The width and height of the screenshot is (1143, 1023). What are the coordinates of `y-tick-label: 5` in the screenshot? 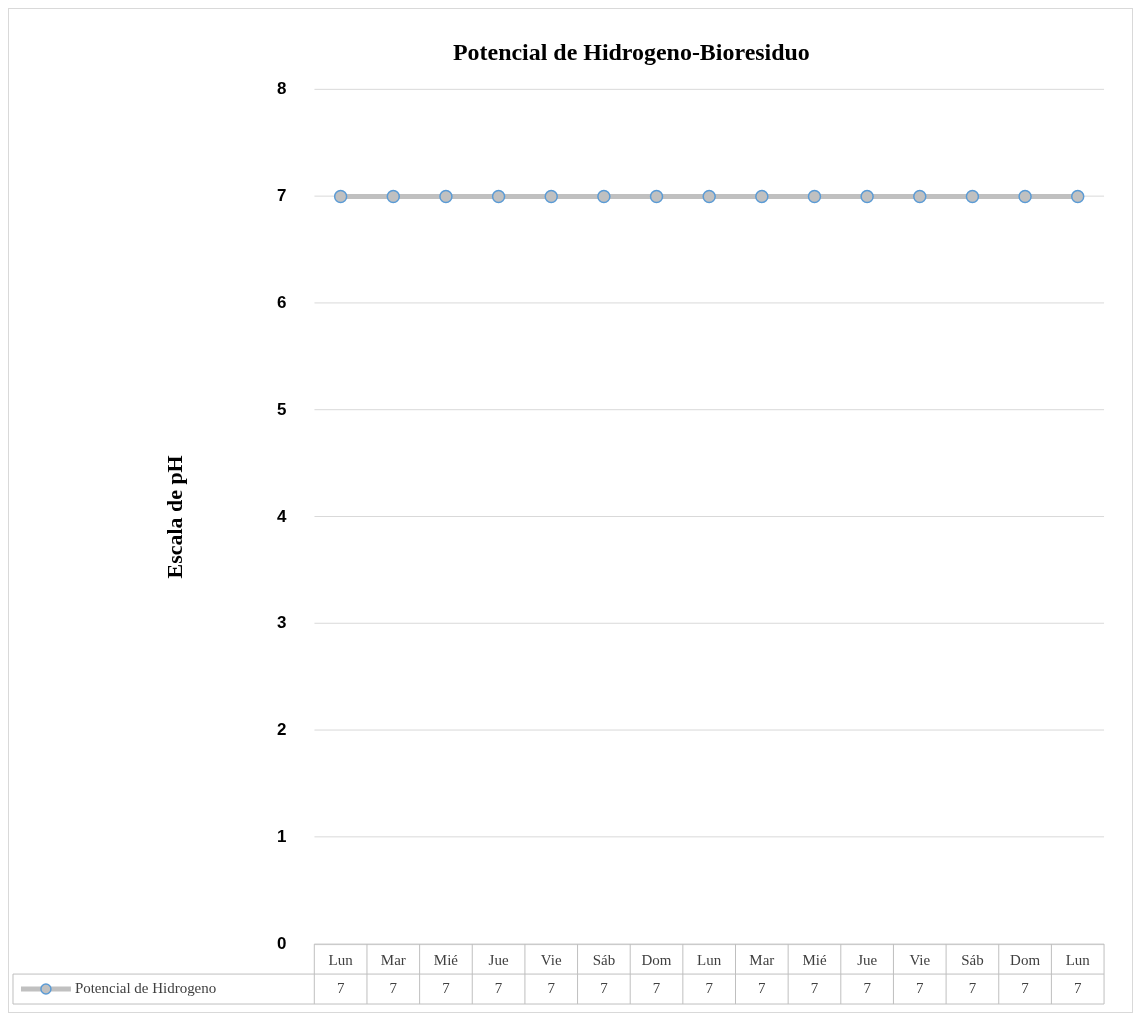 It's located at (281, 409).